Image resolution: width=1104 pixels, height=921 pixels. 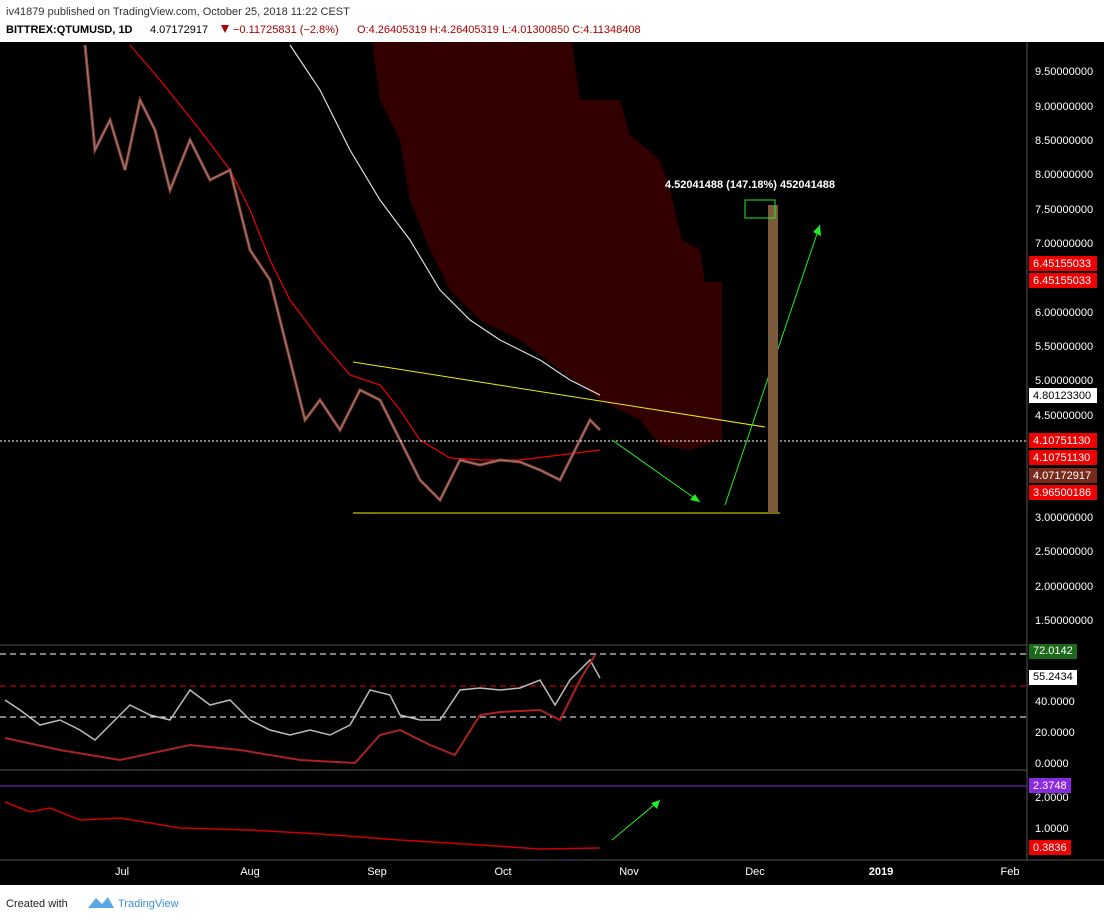 What do you see at coordinates (1064, 244) in the screenshot?
I see `tick: 7.00000000` at bounding box center [1064, 244].